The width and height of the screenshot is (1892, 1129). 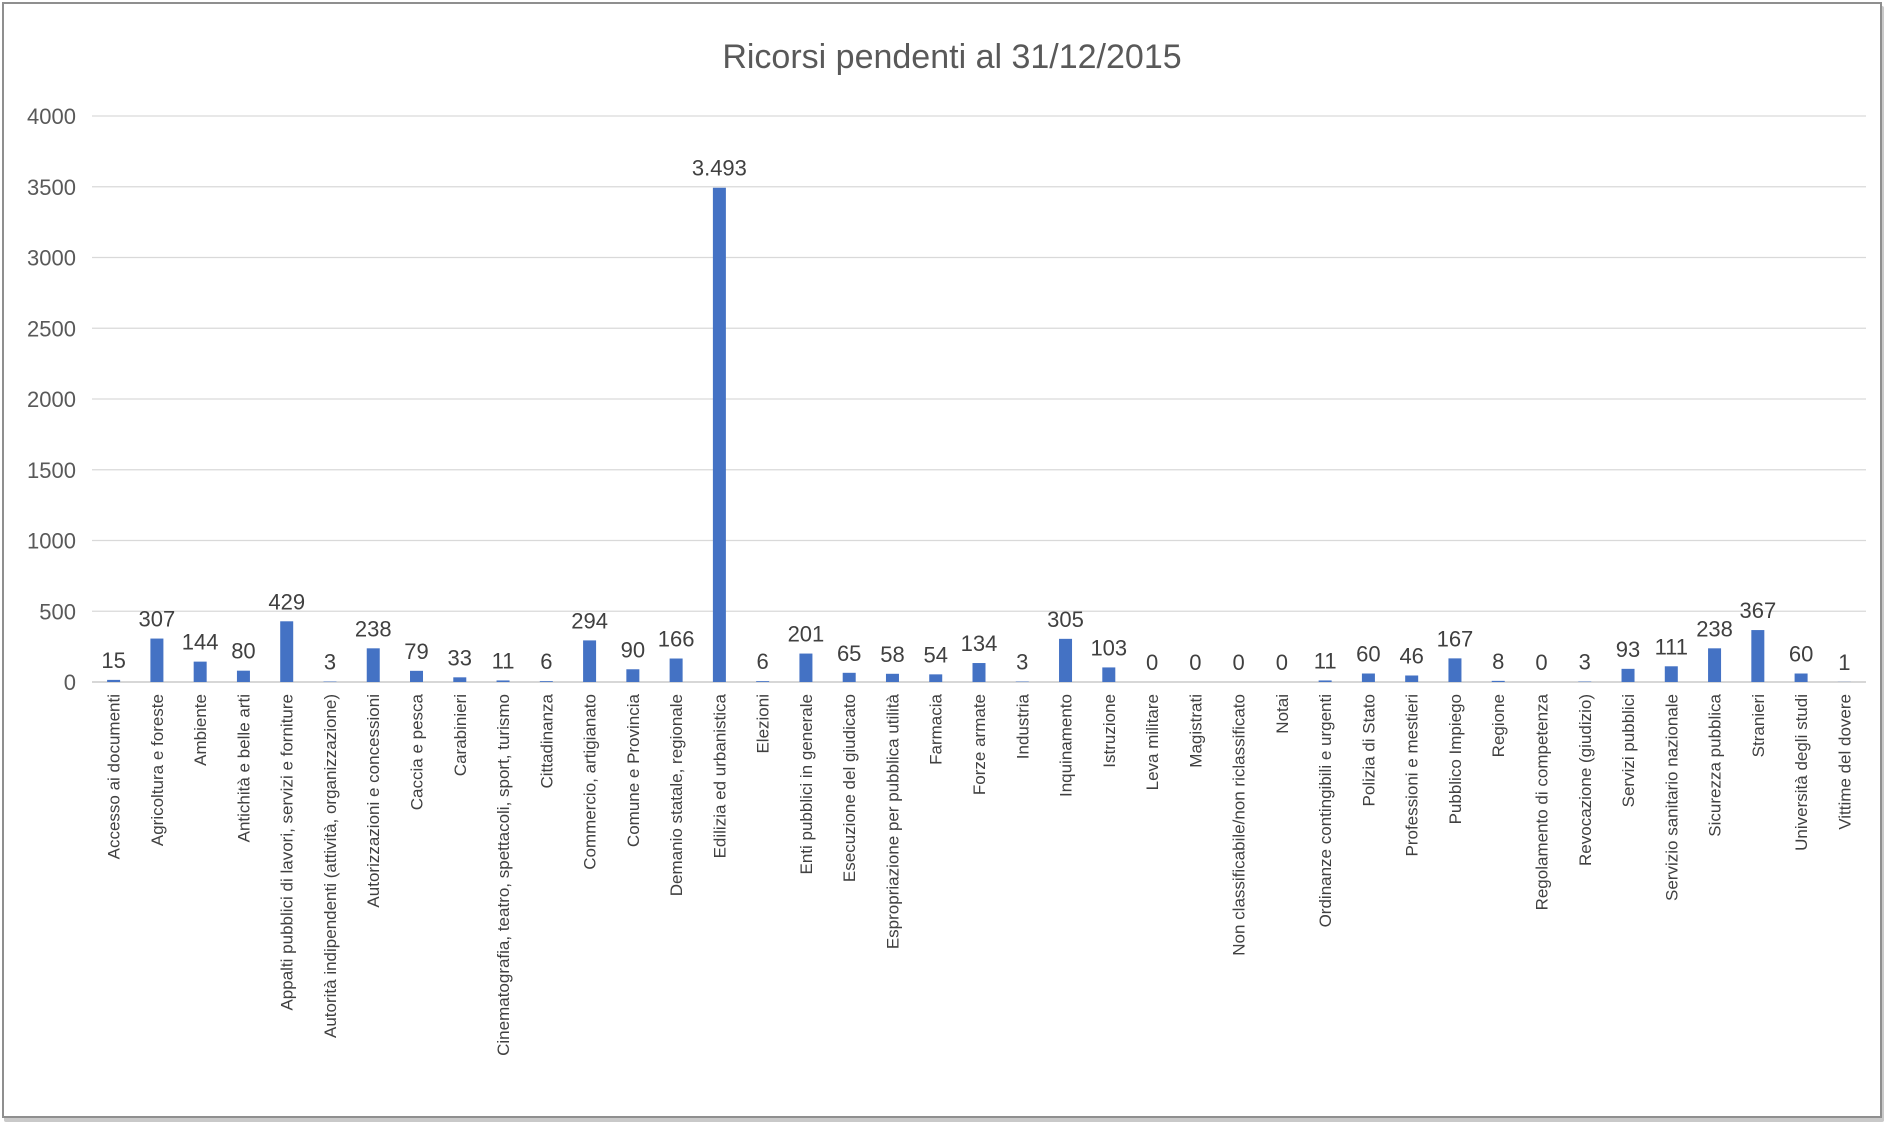 What do you see at coordinates (546, 740) in the screenshot?
I see `x-category-label: Cittadinanza` at bounding box center [546, 740].